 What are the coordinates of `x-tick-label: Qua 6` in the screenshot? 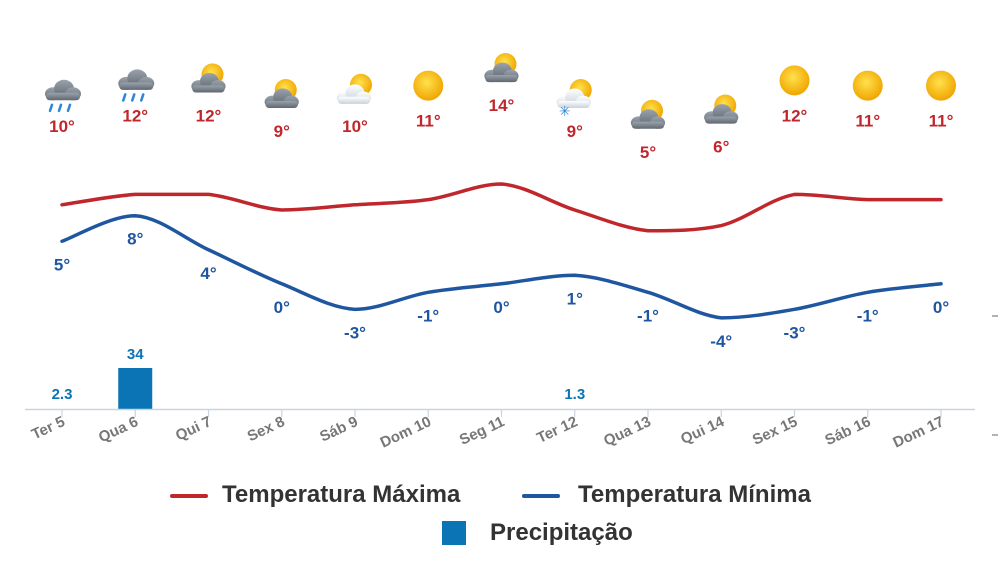 It's located at (118, 429).